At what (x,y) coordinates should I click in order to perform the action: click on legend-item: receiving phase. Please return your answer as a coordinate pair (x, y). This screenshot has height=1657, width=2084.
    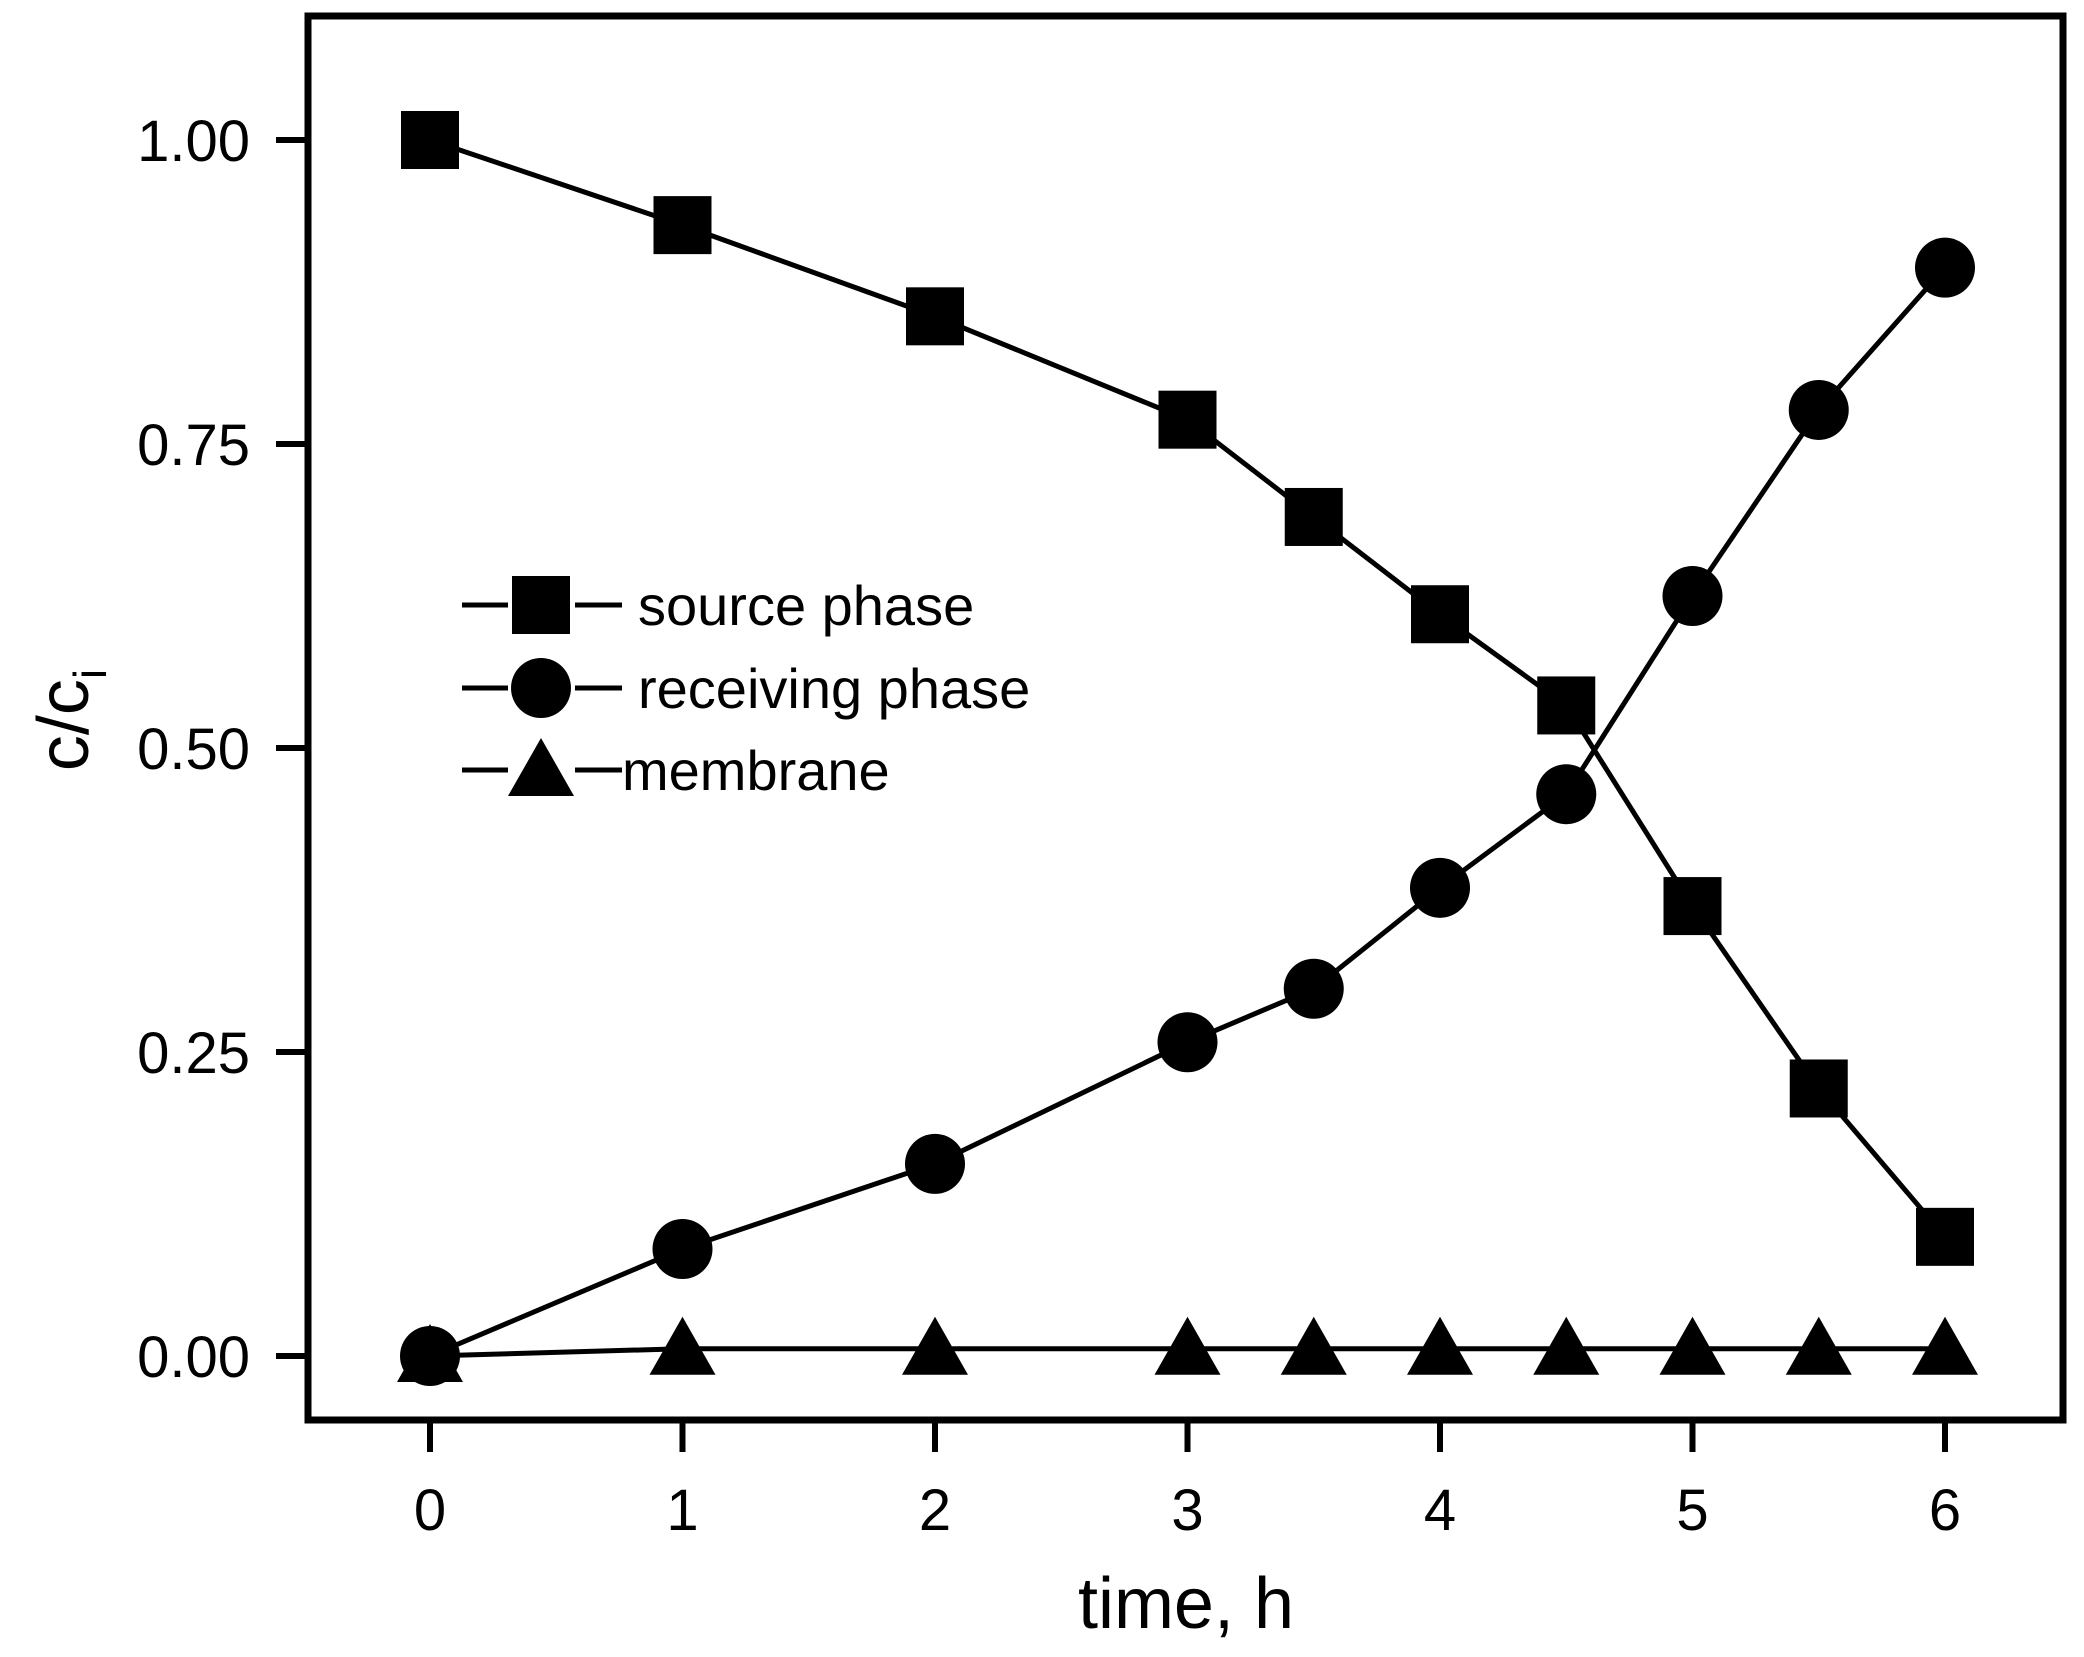
    Looking at the image, I should click on (746, 688).